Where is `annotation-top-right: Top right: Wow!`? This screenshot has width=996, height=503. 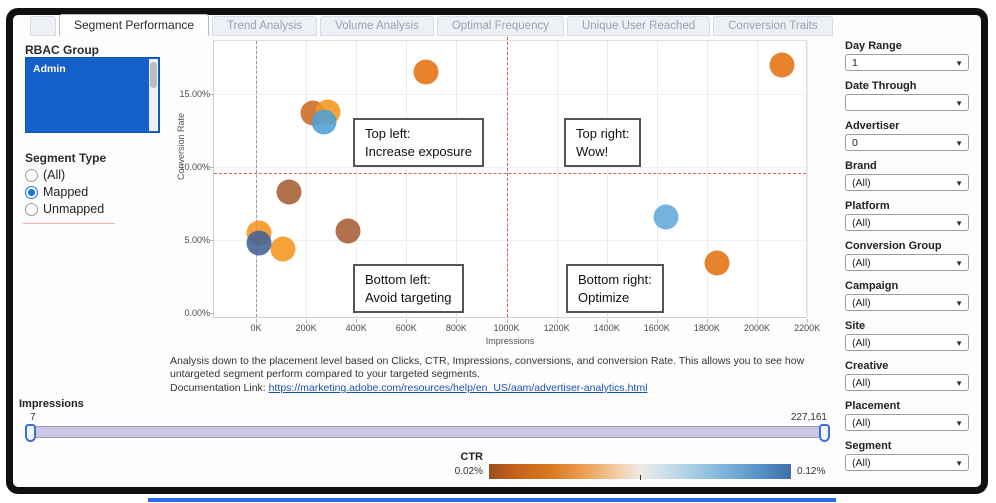
annotation-top-right: Top right: Wow! is located at coordinates (603, 143).